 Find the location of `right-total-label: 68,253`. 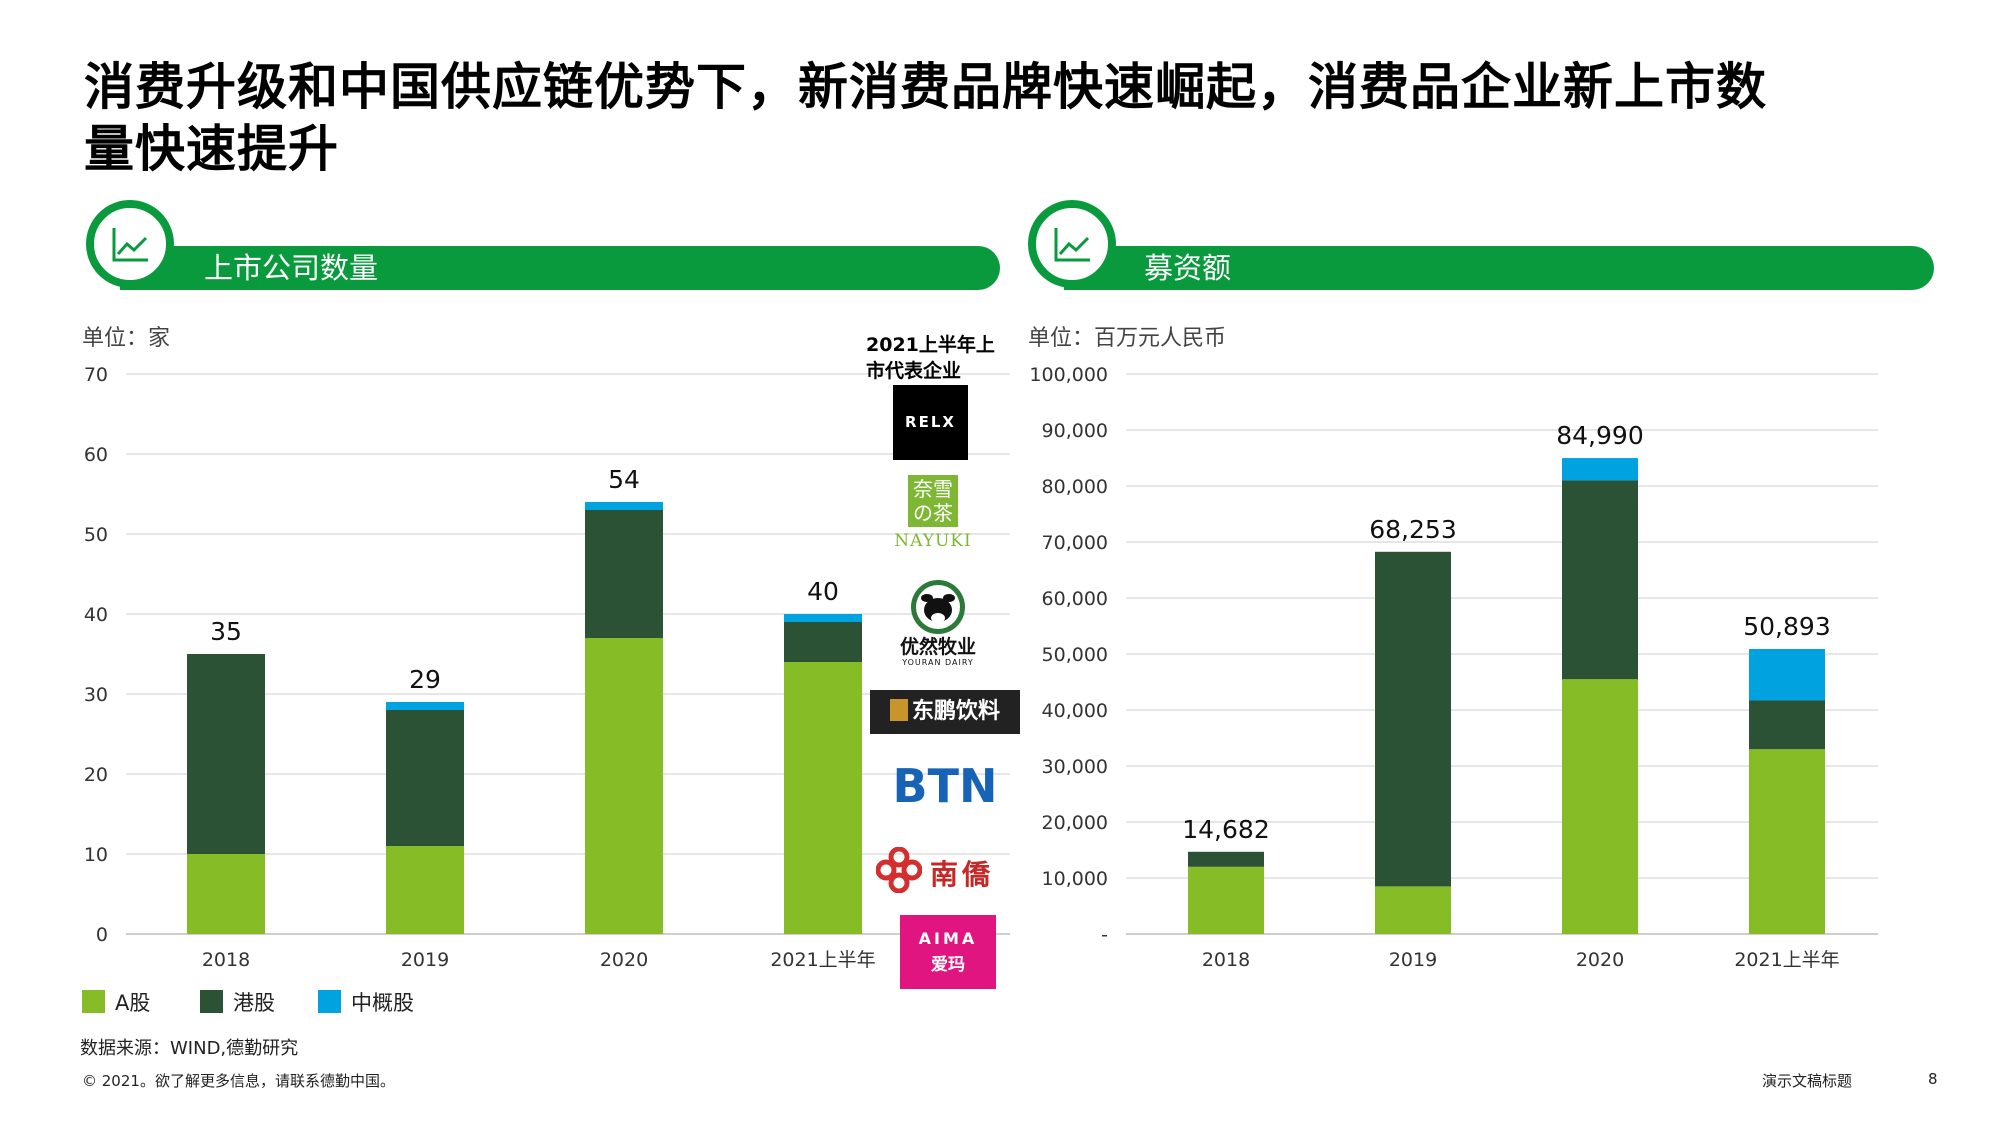

right-total-label: 68,253 is located at coordinates (1412, 529).